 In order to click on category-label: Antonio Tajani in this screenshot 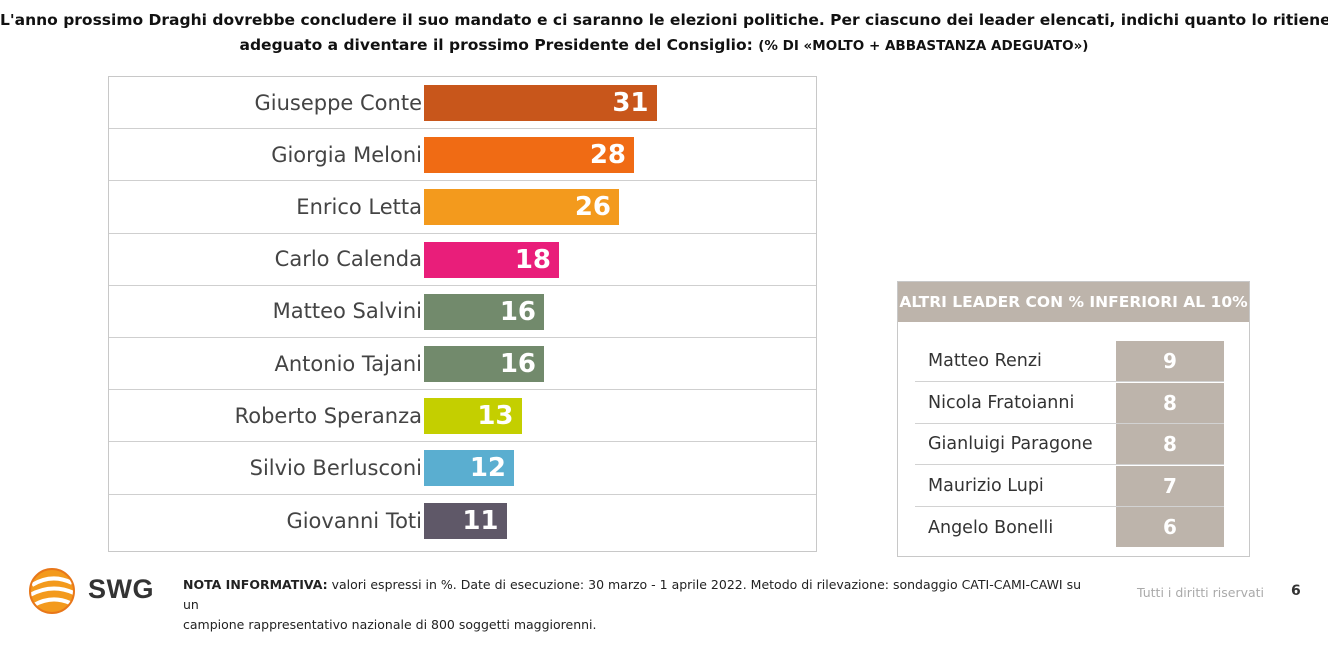, I will do `click(348, 363)`.